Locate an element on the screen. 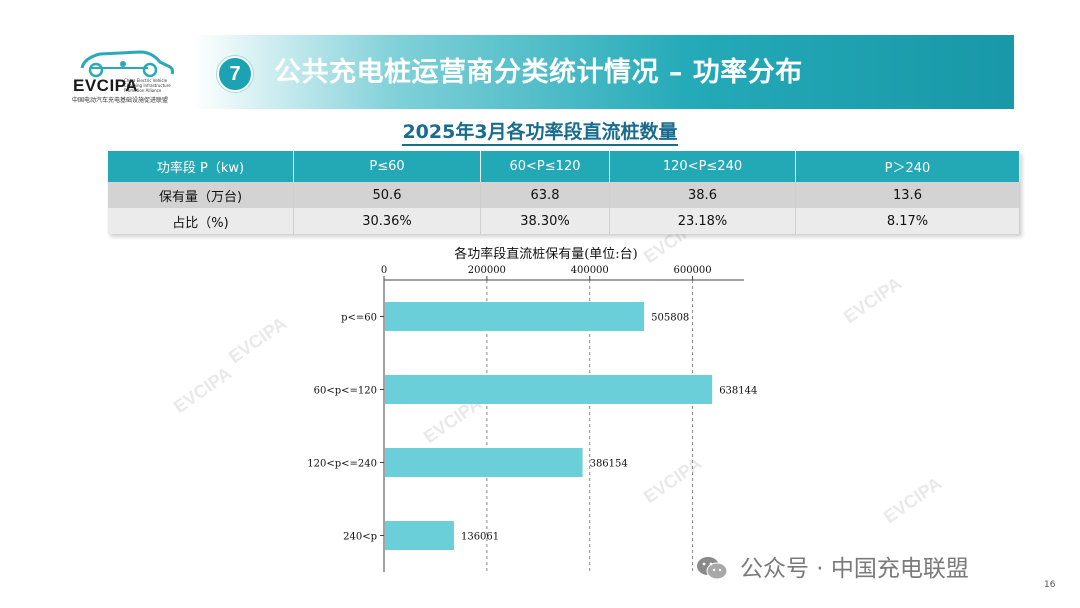 This screenshot has height=608, width=1080. section-title-text: 2025年3月各功率段直流桩数量 is located at coordinates (540, 133).